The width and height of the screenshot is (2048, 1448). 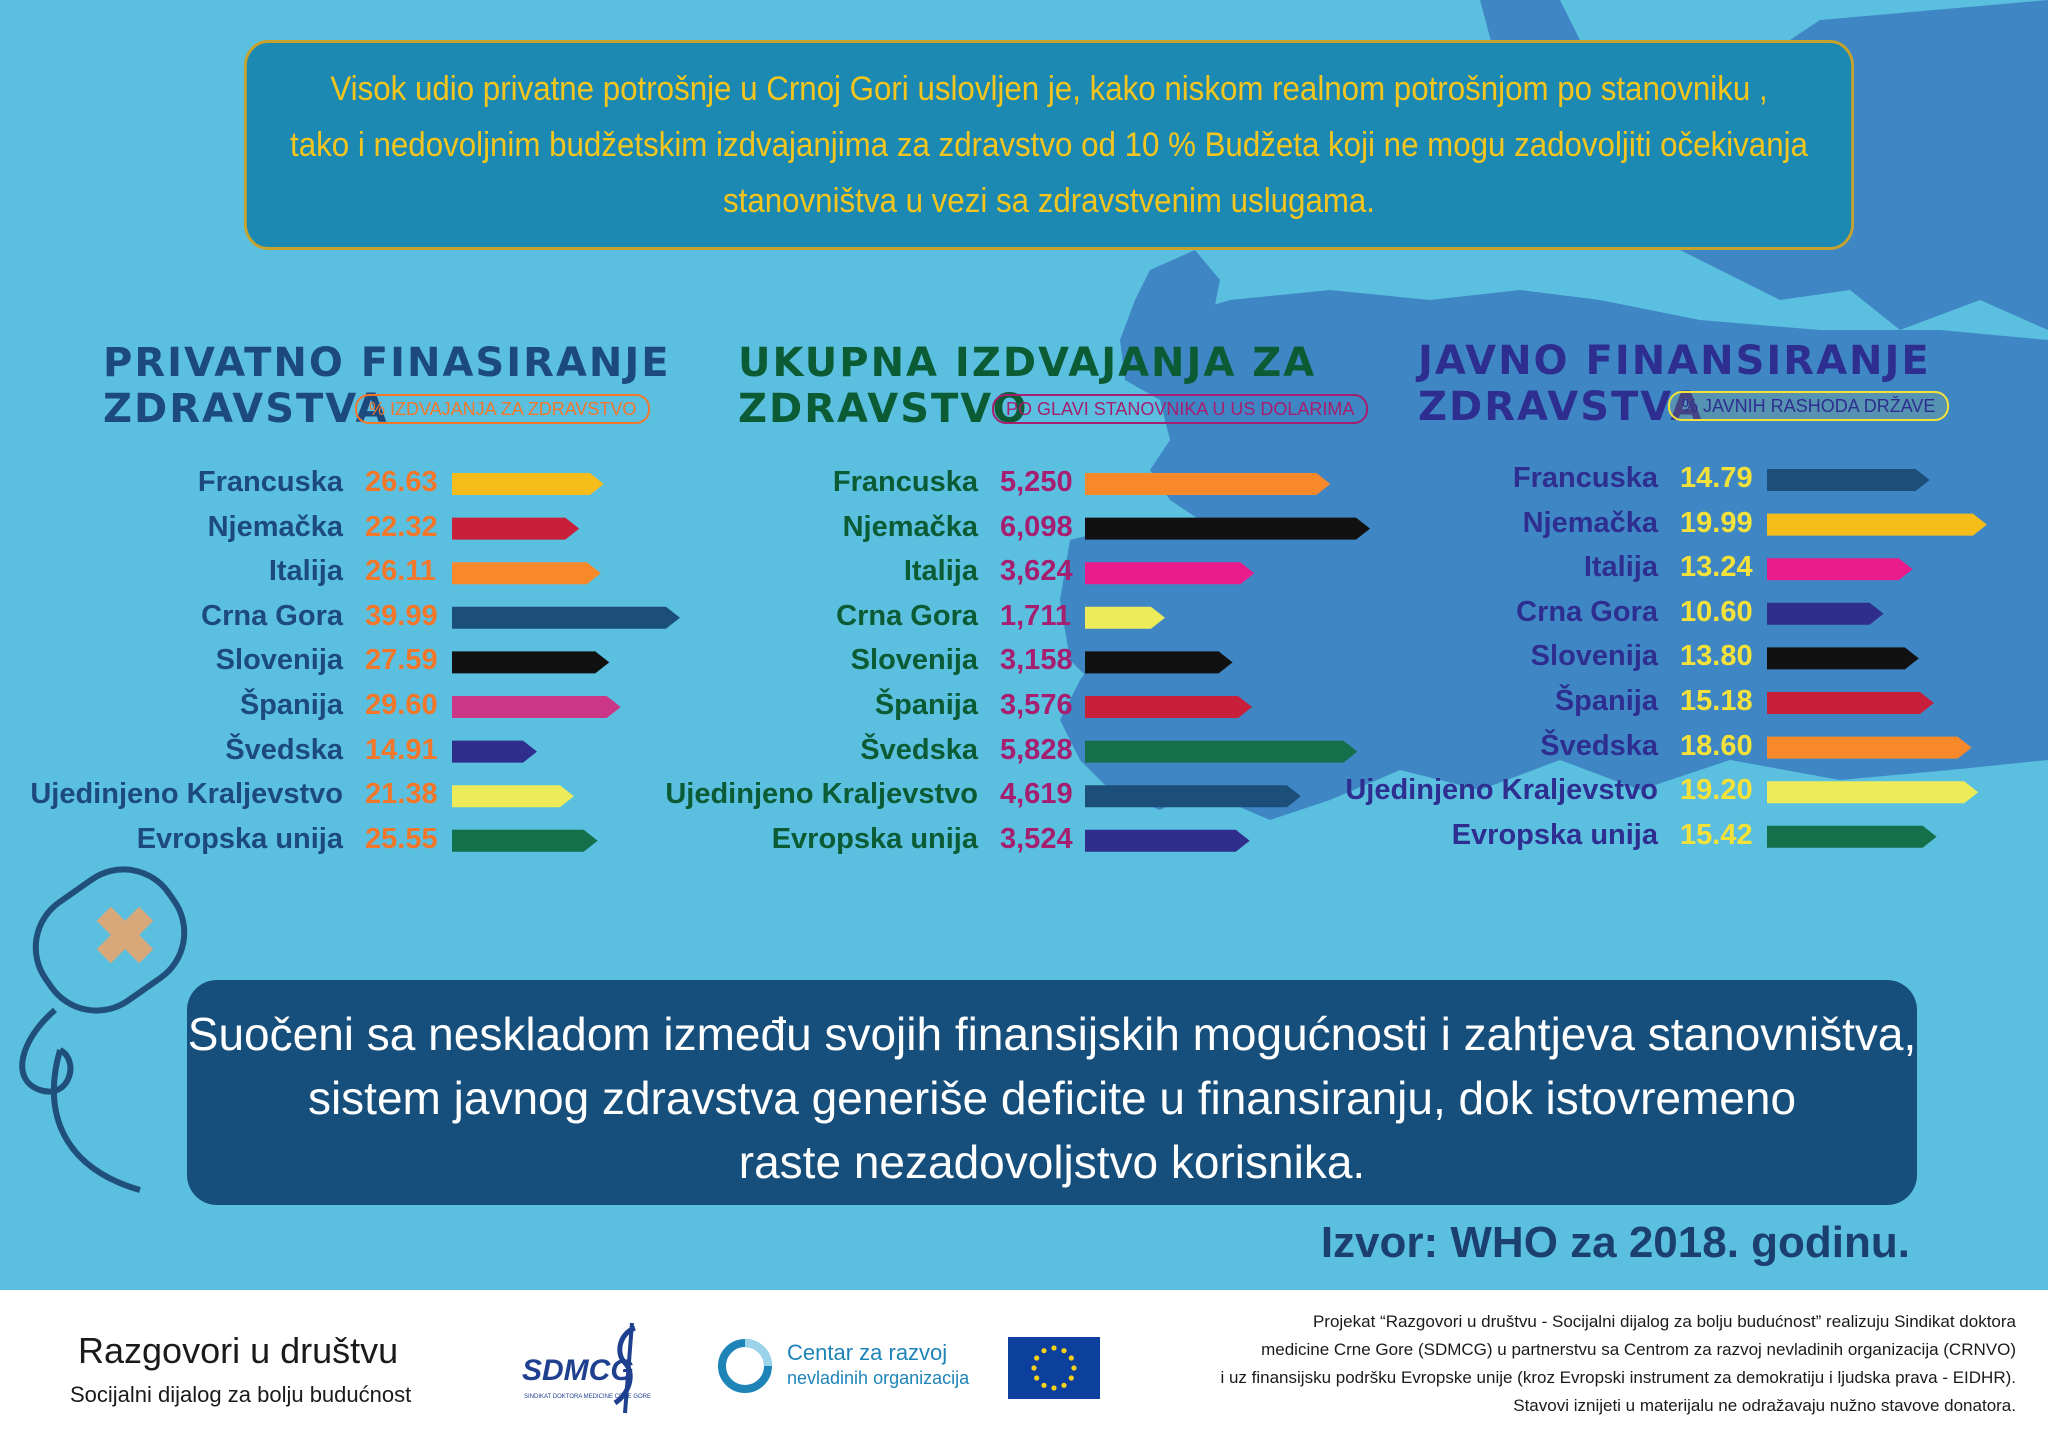 What do you see at coordinates (842, 1367) in the screenshot?
I see `crnvo-logo: Centar za razvoj nevladinih organizacija` at bounding box center [842, 1367].